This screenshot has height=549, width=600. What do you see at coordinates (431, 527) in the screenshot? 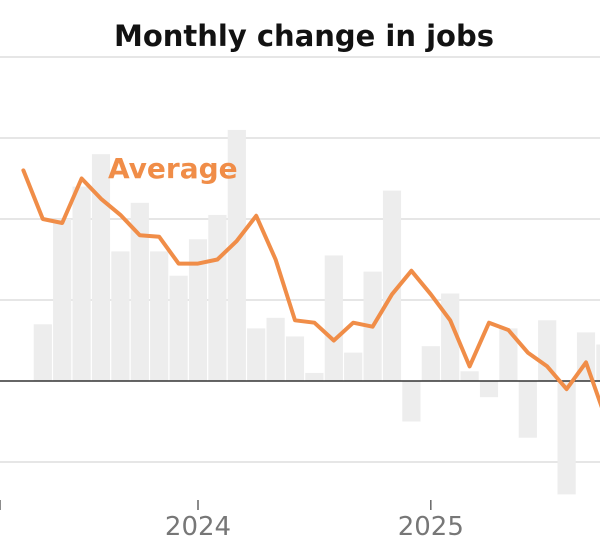
I see `x-tick-label: 2025` at bounding box center [431, 527].